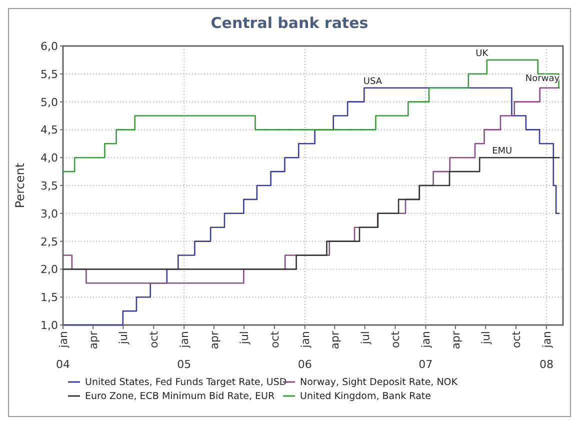 This screenshot has width=579, height=425. Describe the element at coordinates (49, 325) in the screenshot. I see `y-tick-label: 1,0` at that location.